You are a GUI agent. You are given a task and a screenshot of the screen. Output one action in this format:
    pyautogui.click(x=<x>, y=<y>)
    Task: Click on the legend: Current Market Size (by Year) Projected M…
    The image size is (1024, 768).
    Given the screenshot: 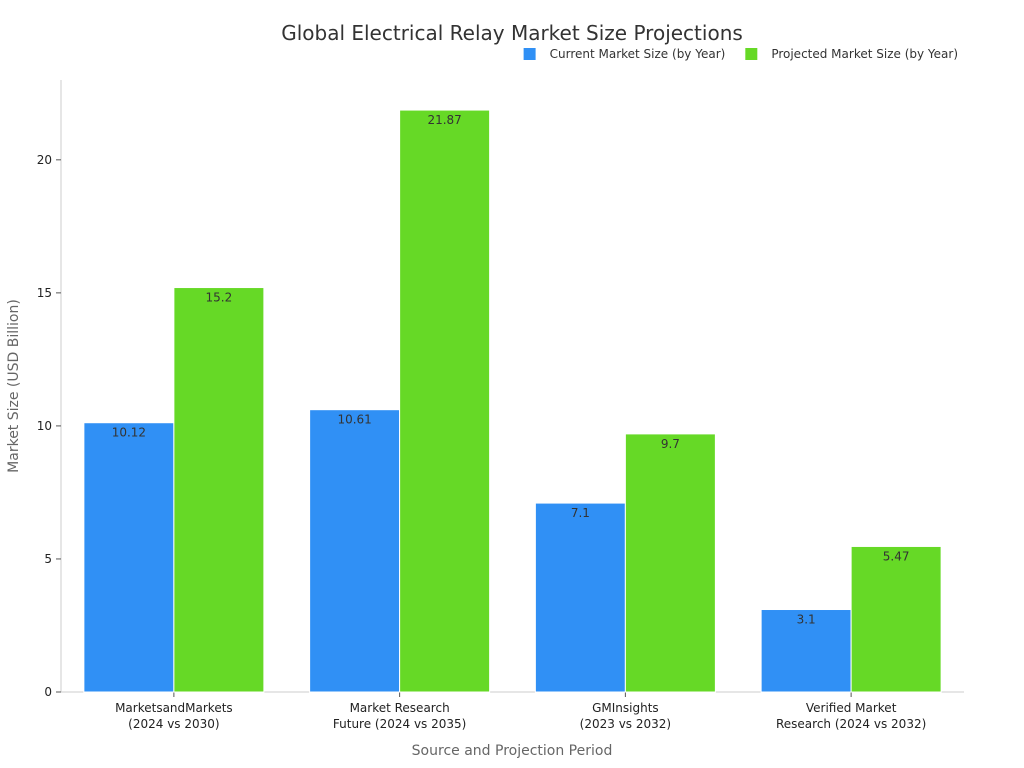 What is the action you would take?
    pyautogui.click(x=740, y=54)
    